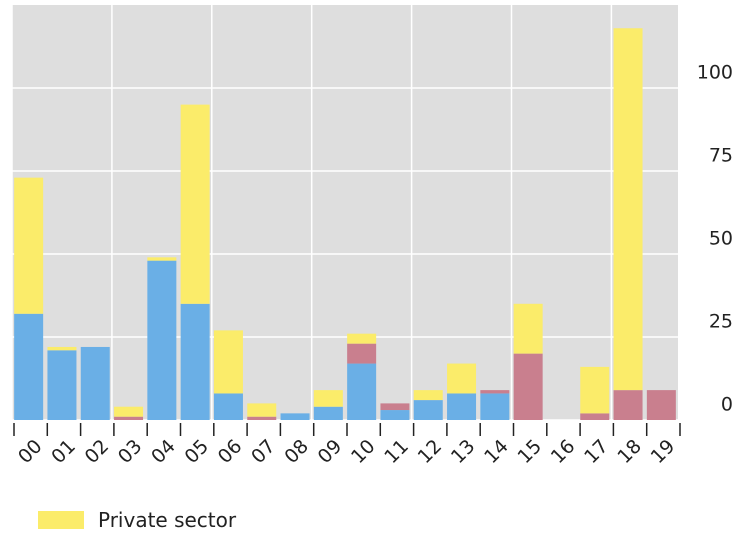 The width and height of the screenshot is (735, 539). Describe the element at coordinates (715, 73) in the screenshot. I see `y-tick-label: 100` at that location.